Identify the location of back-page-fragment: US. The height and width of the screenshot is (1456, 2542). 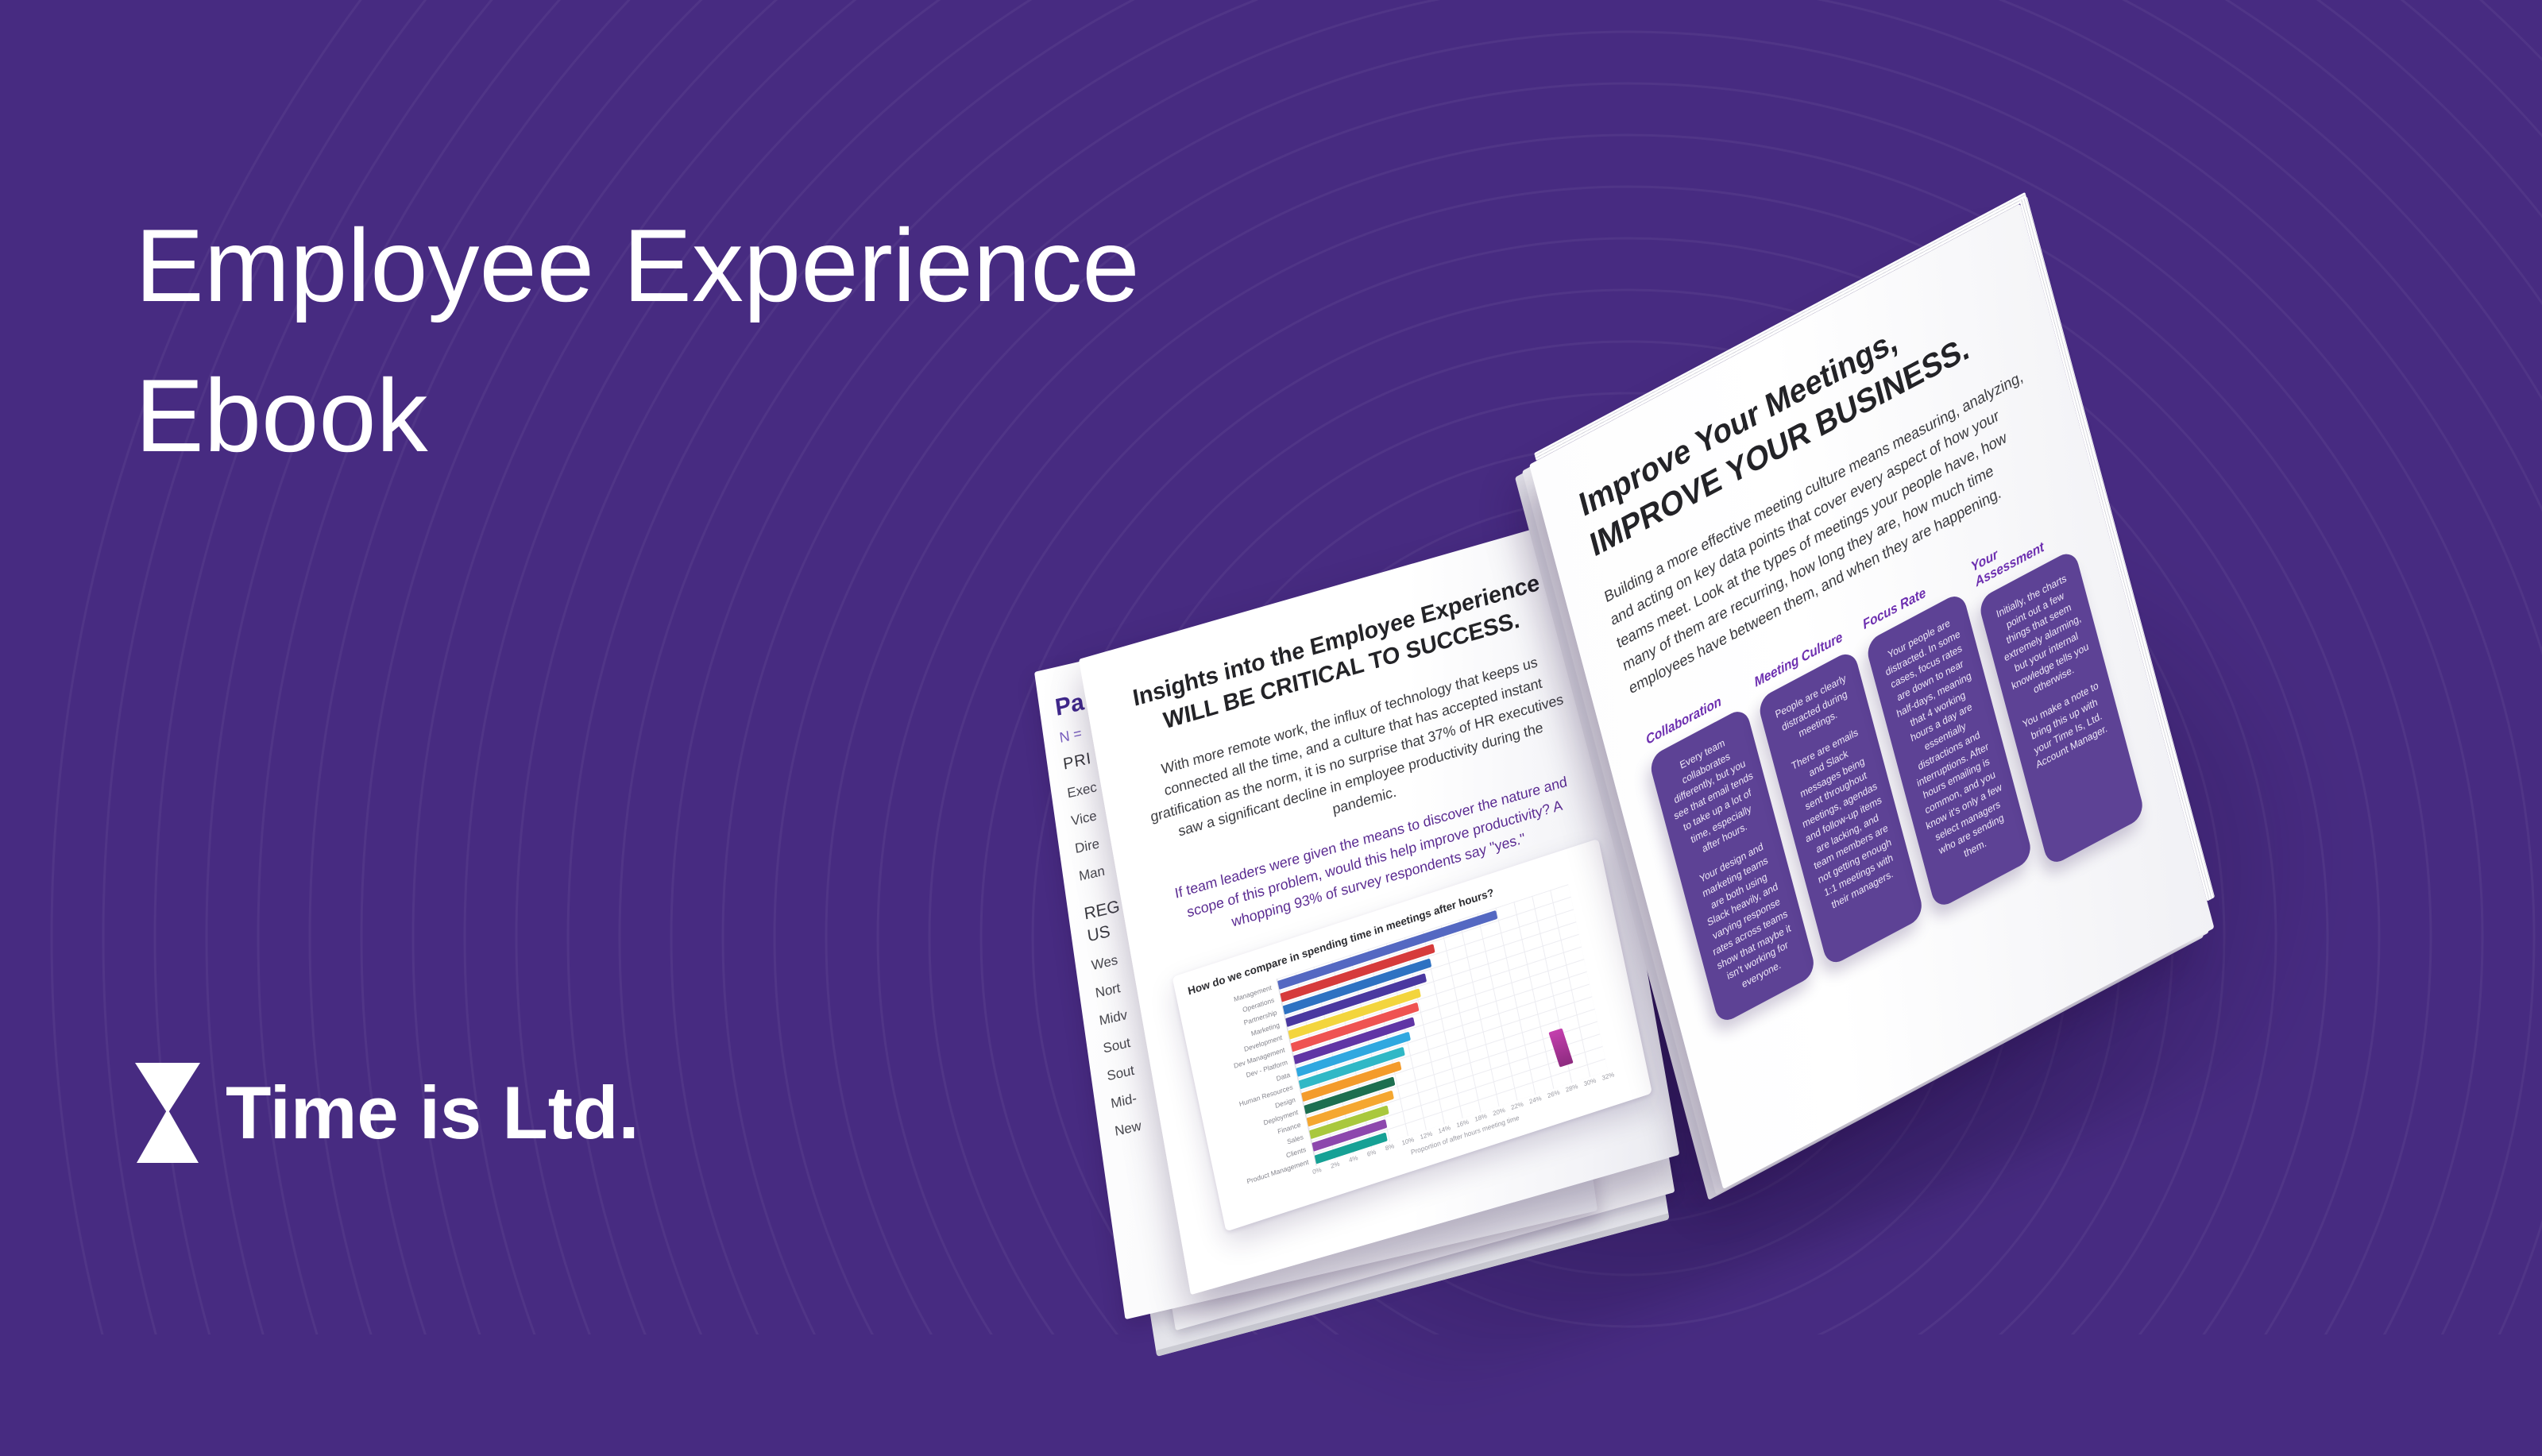
(1098, 933).